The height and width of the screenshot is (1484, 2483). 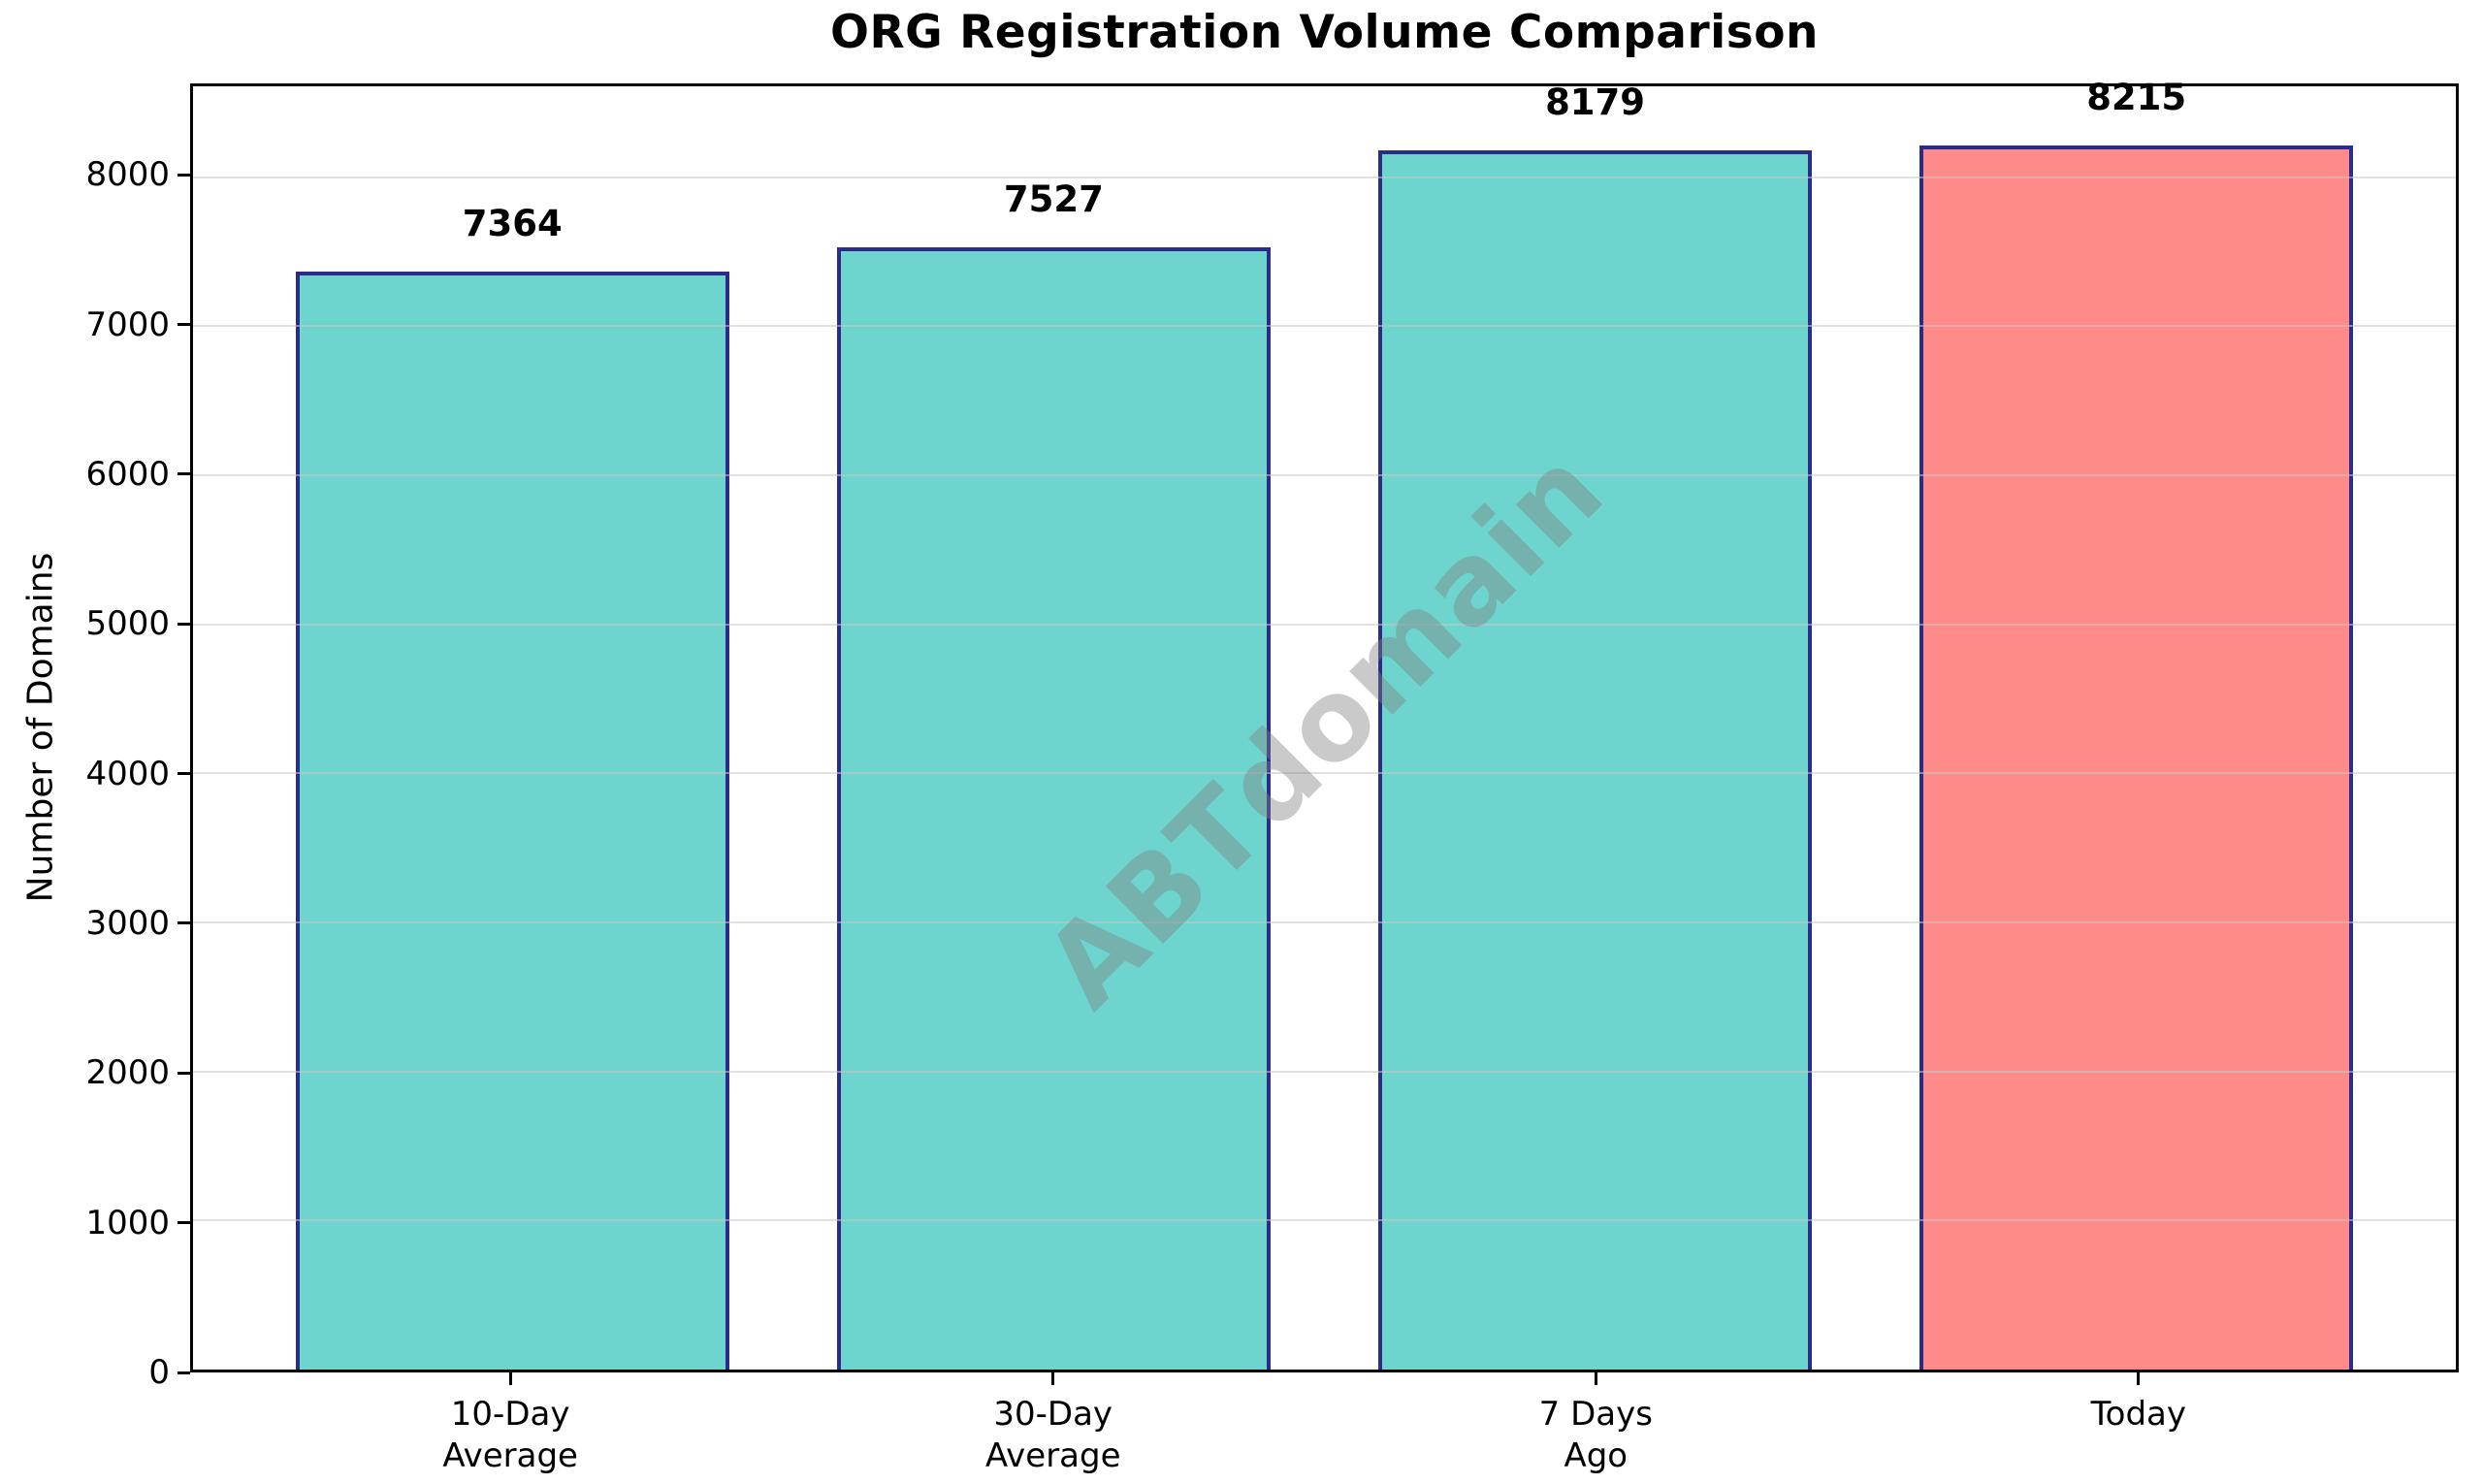 What do you see at coordinates (128, 474) in the screenshot?
I see `y-tick-label: 6000` at bounding box center [128, 474].